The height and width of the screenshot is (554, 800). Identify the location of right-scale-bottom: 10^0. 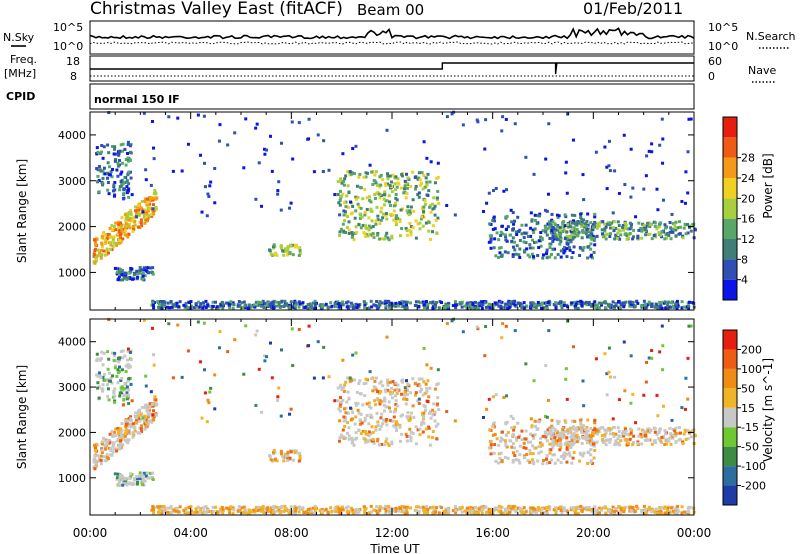
(723, 46).